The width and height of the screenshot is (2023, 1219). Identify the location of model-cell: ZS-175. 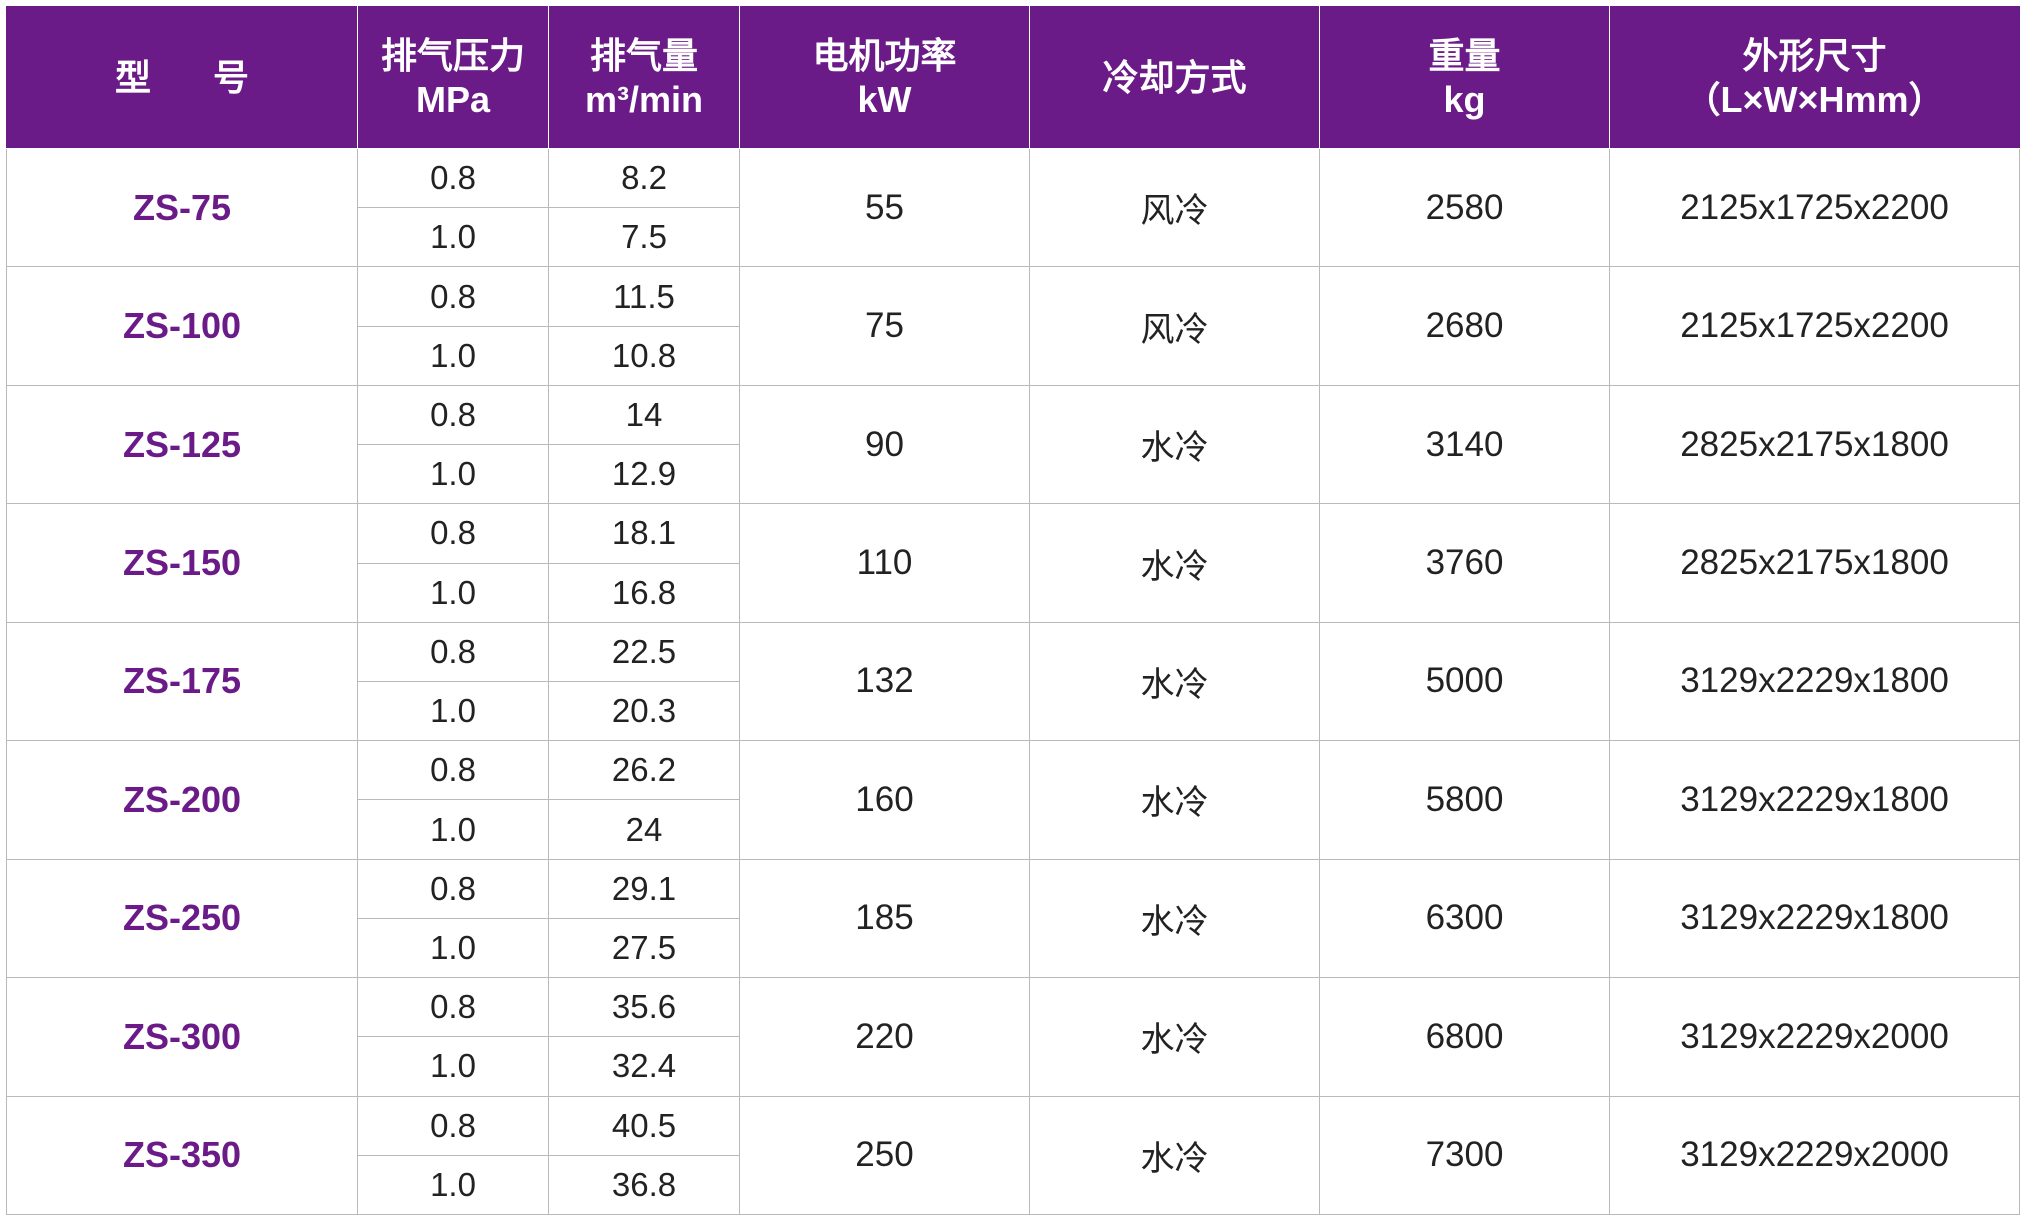
(182, 681).